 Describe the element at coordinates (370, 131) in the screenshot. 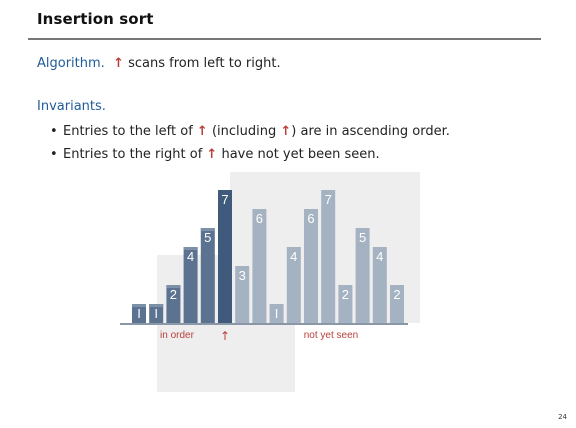

I see `invariant-text: ) are in ascending order.` at that location.